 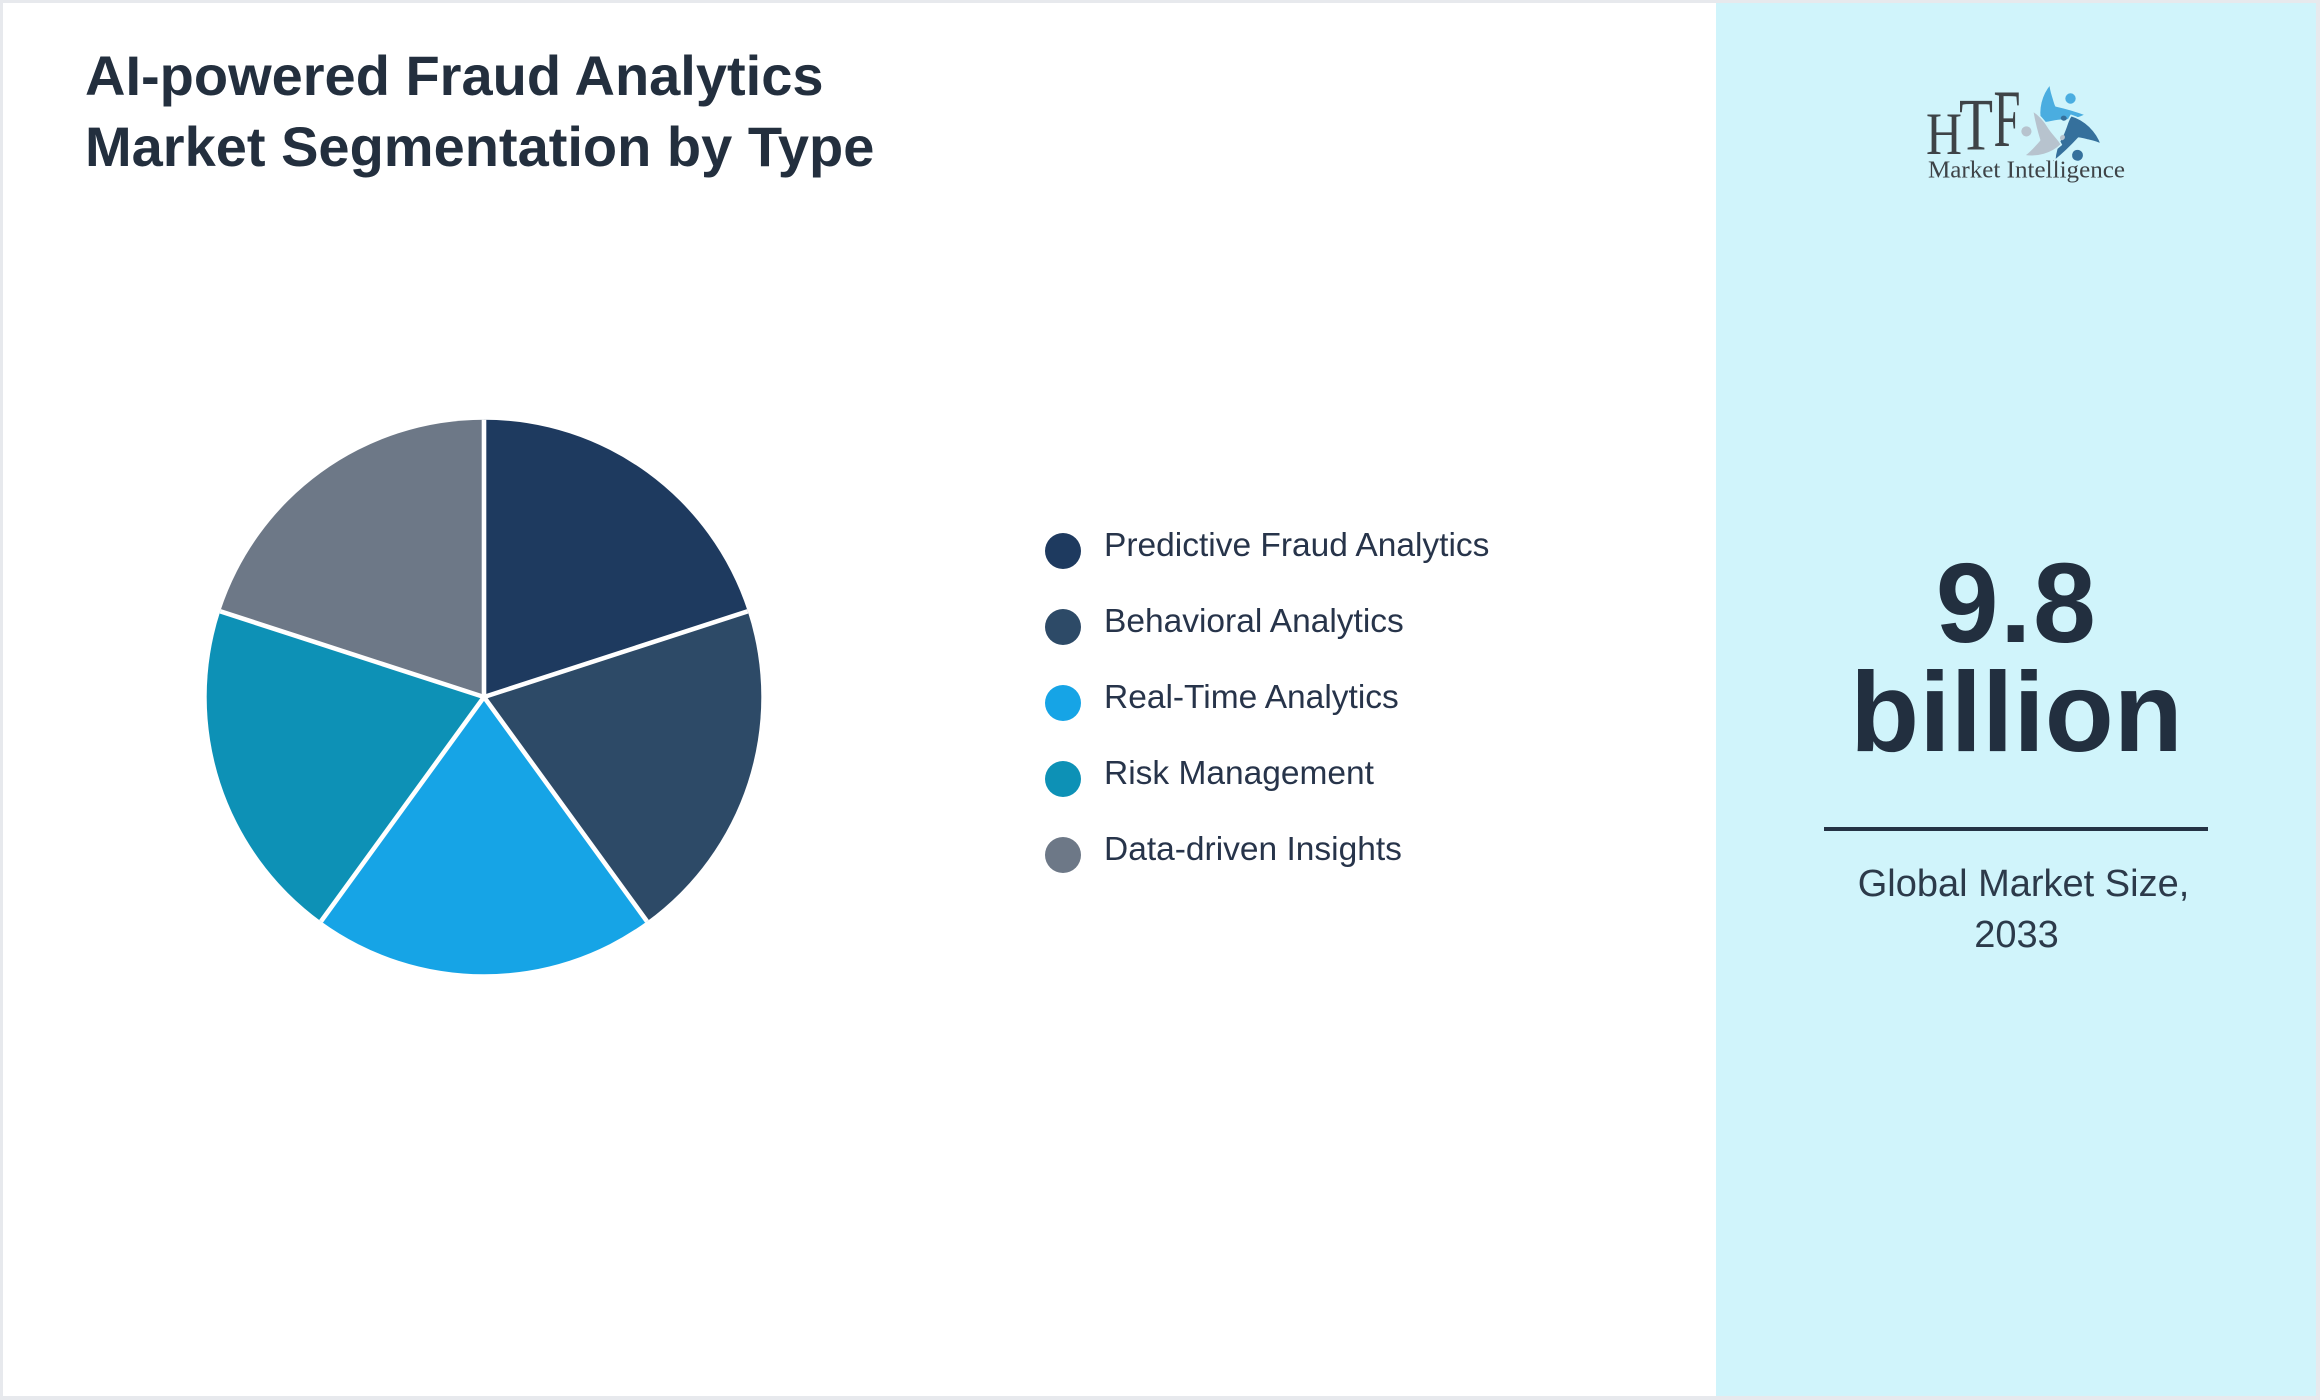 I want to click on svg-text: Market Intelligence, so click(x=2026, y=171).